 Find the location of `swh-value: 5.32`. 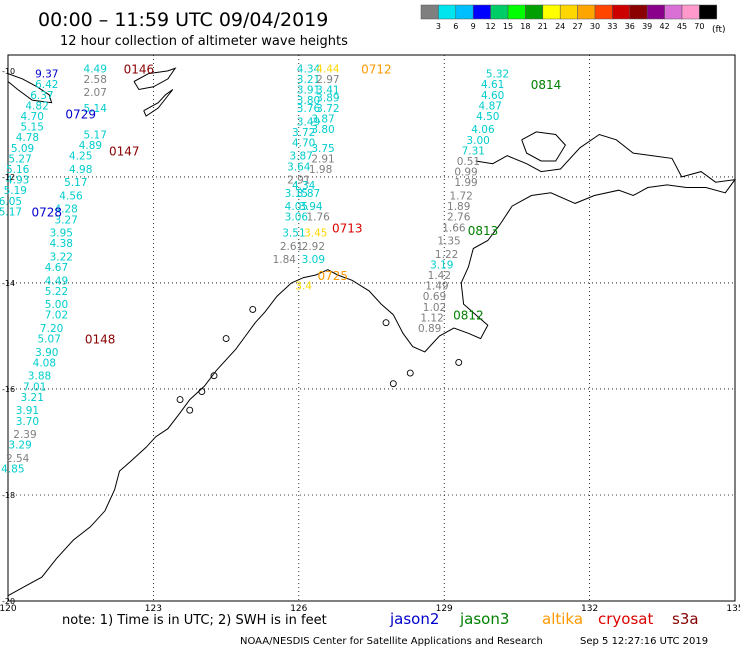

swh-value: 5.32 is located at coordinates (497, 75).